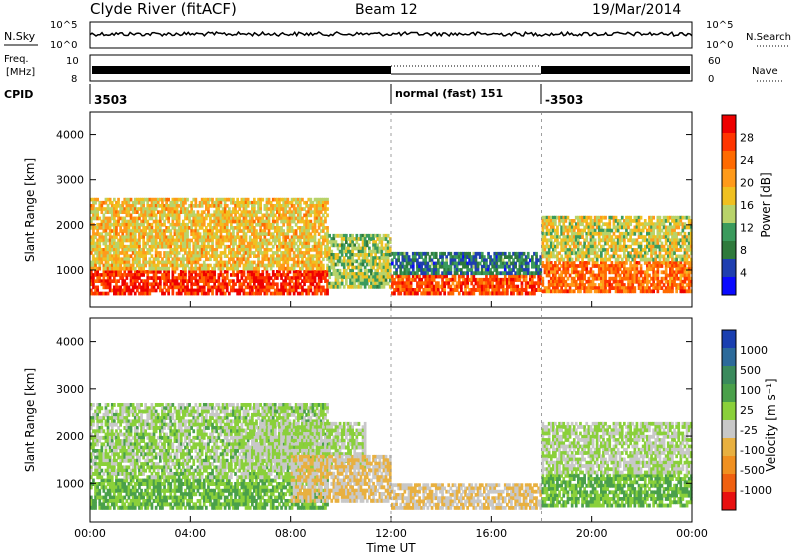 The width and height of the screenshot is (800, 554). What do you see at coordinates (766, 204) in the screenshot?
I see `power-colorbar-label: Power [dB]` at bounding box center [766, 204].